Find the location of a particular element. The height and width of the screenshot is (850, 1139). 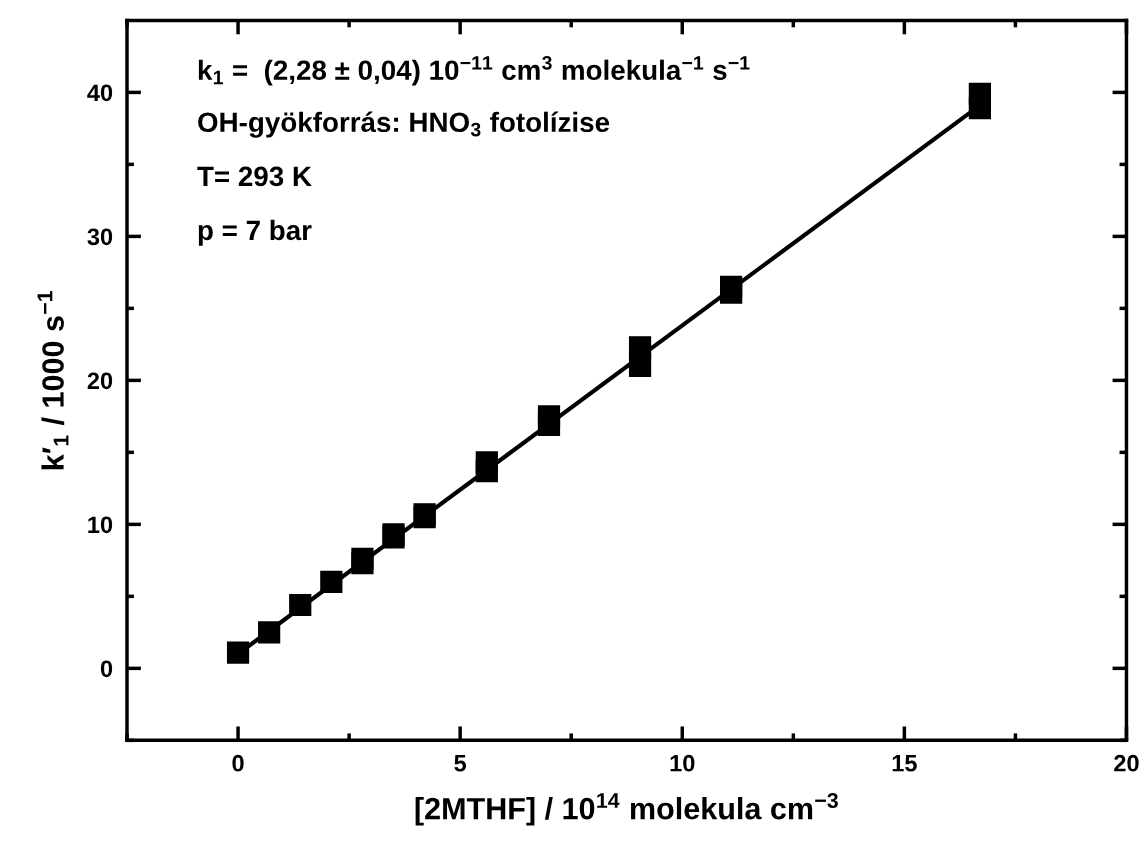

x-tick-label: 5 is located at coordinates (460, 763).